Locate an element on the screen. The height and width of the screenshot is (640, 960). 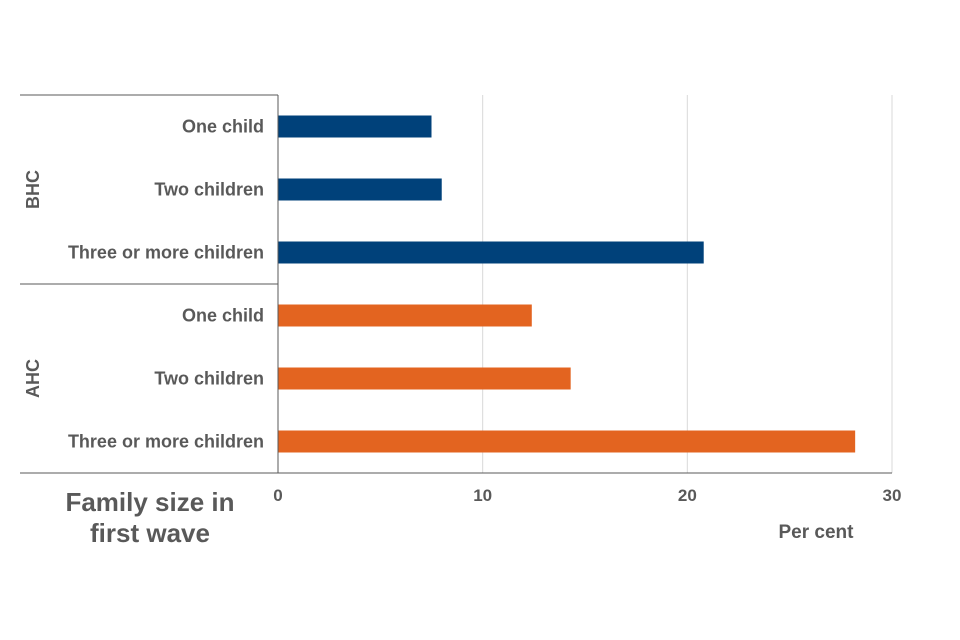
group-label: AHC is located at coordinates (33, 378).